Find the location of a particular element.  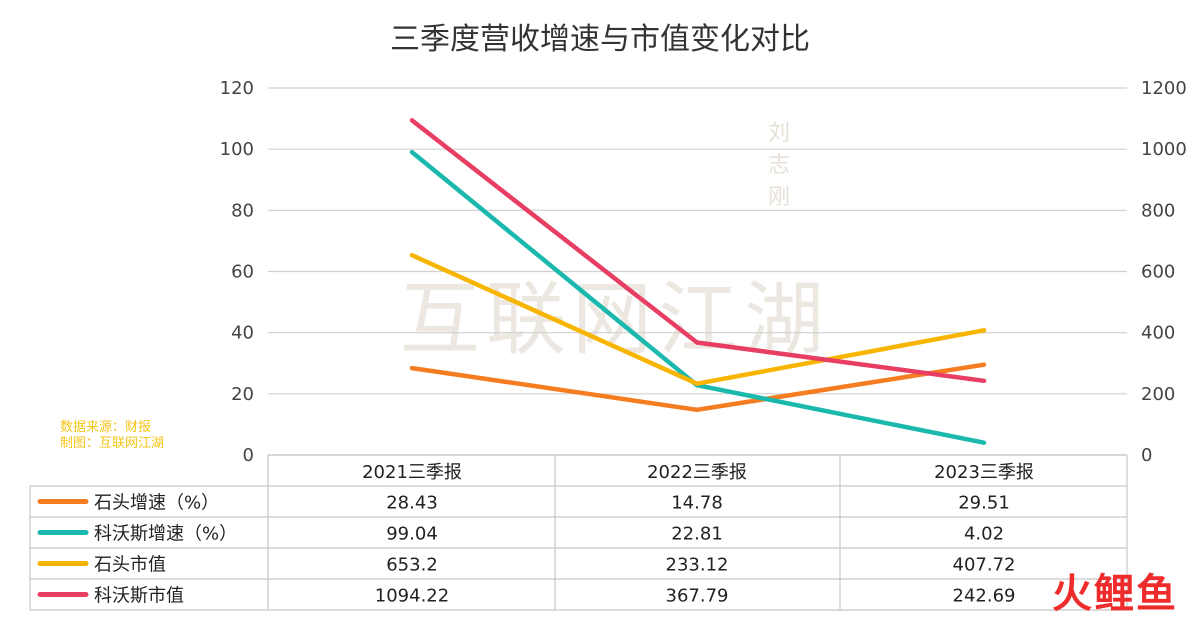

maker-note: 制图：互联网江湖 is located at coordinates (112, 443).